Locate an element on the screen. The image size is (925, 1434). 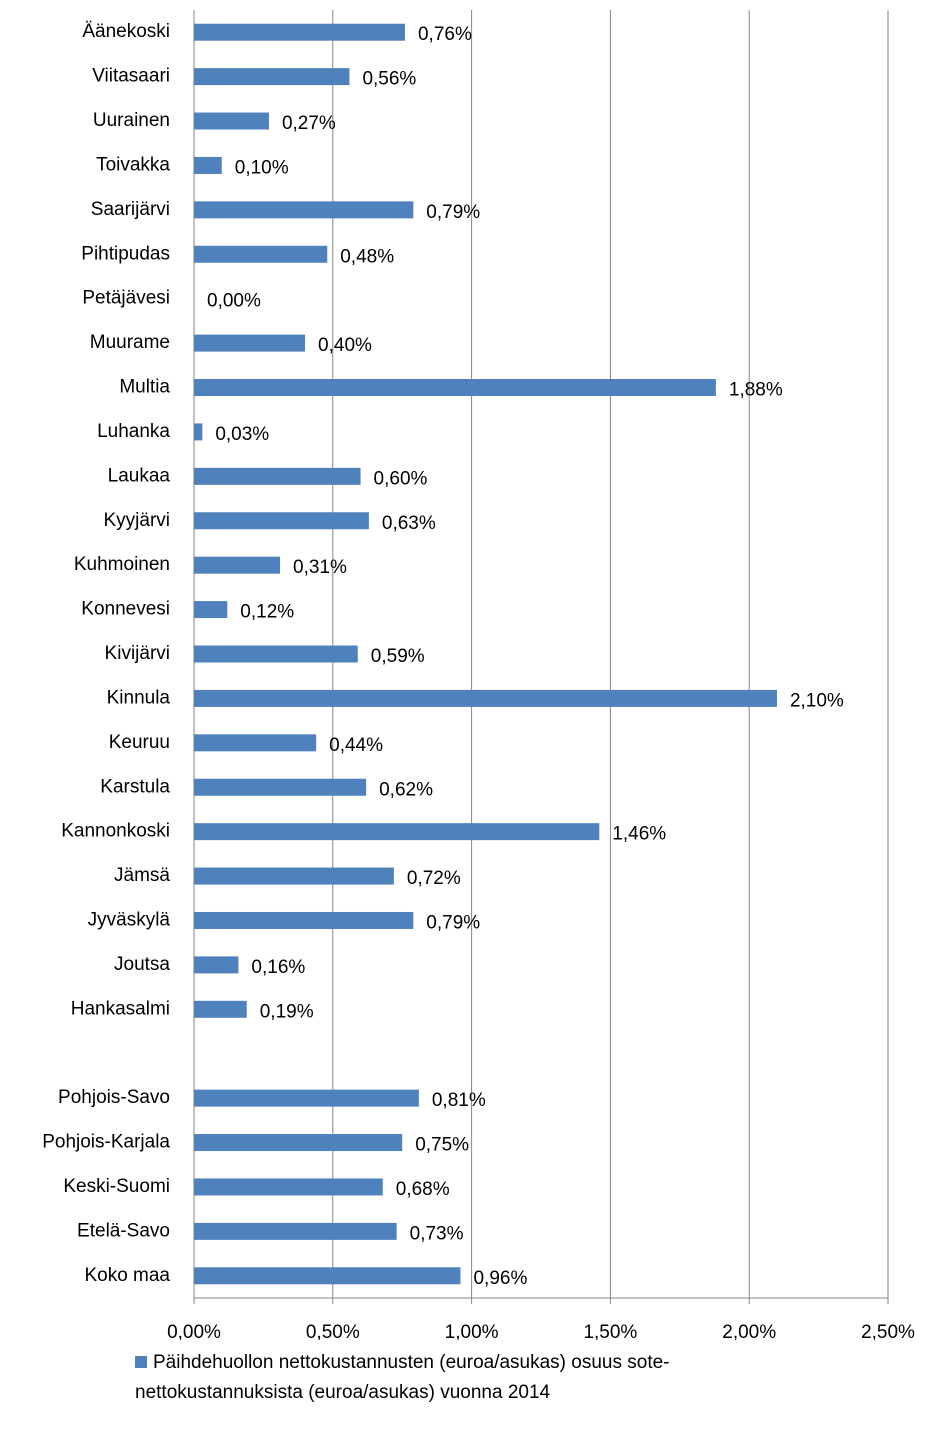
value-label: 0,31% is located at coordinates (320, 567).